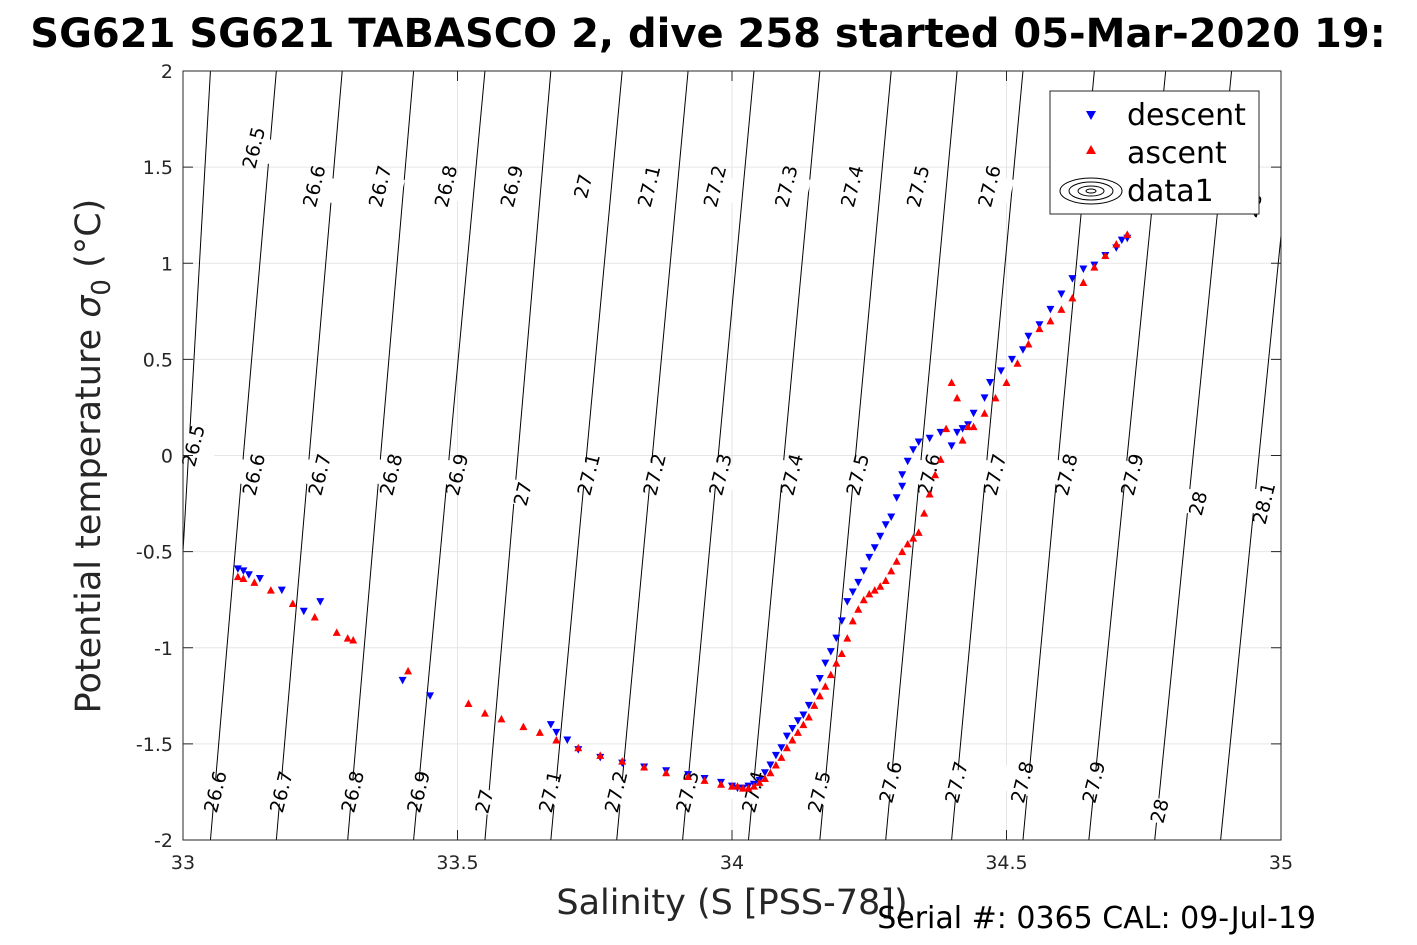  I want to click on y-tick-label: -1, so click(163, 649).